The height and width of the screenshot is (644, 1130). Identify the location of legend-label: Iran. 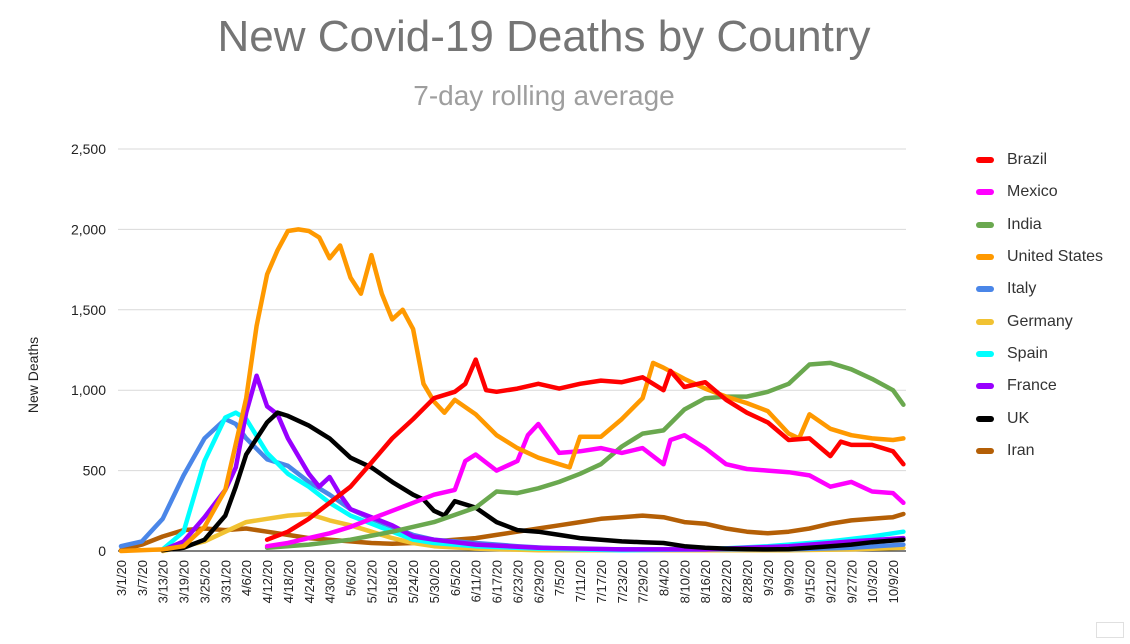
(1021, 450).